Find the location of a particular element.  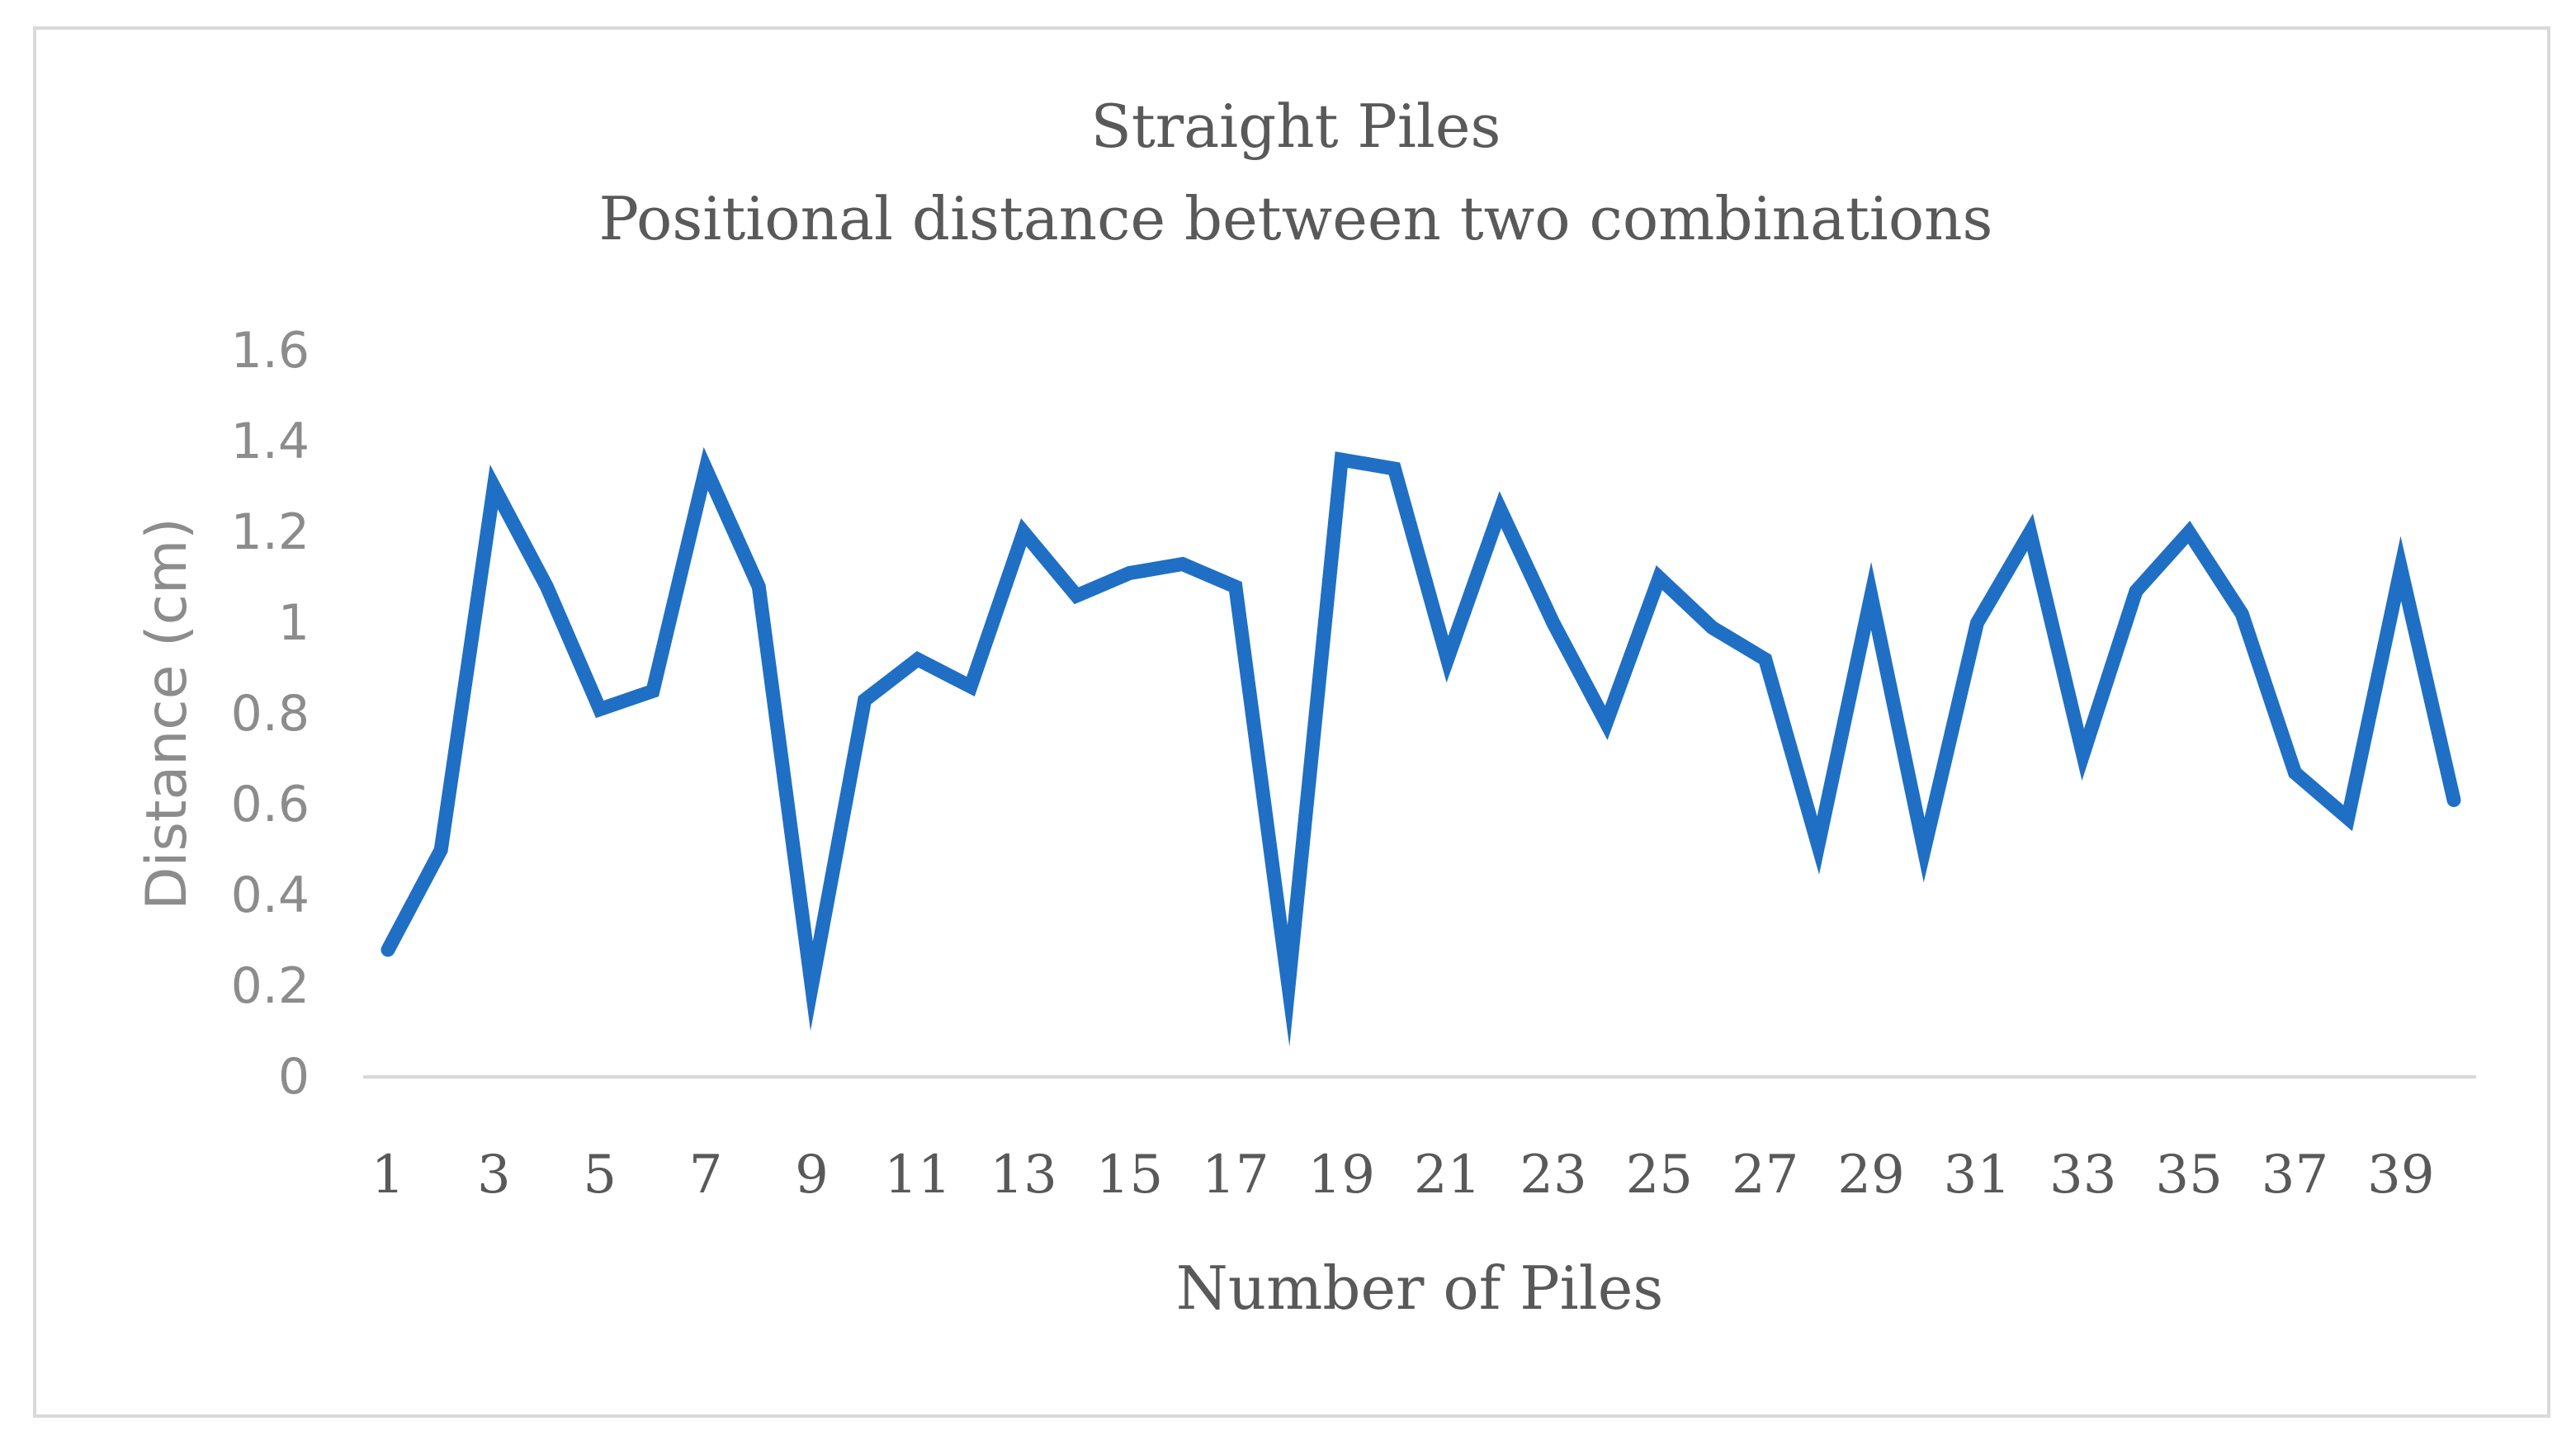

x-tick-label: 29 is located at coordinates (1870, 1175).